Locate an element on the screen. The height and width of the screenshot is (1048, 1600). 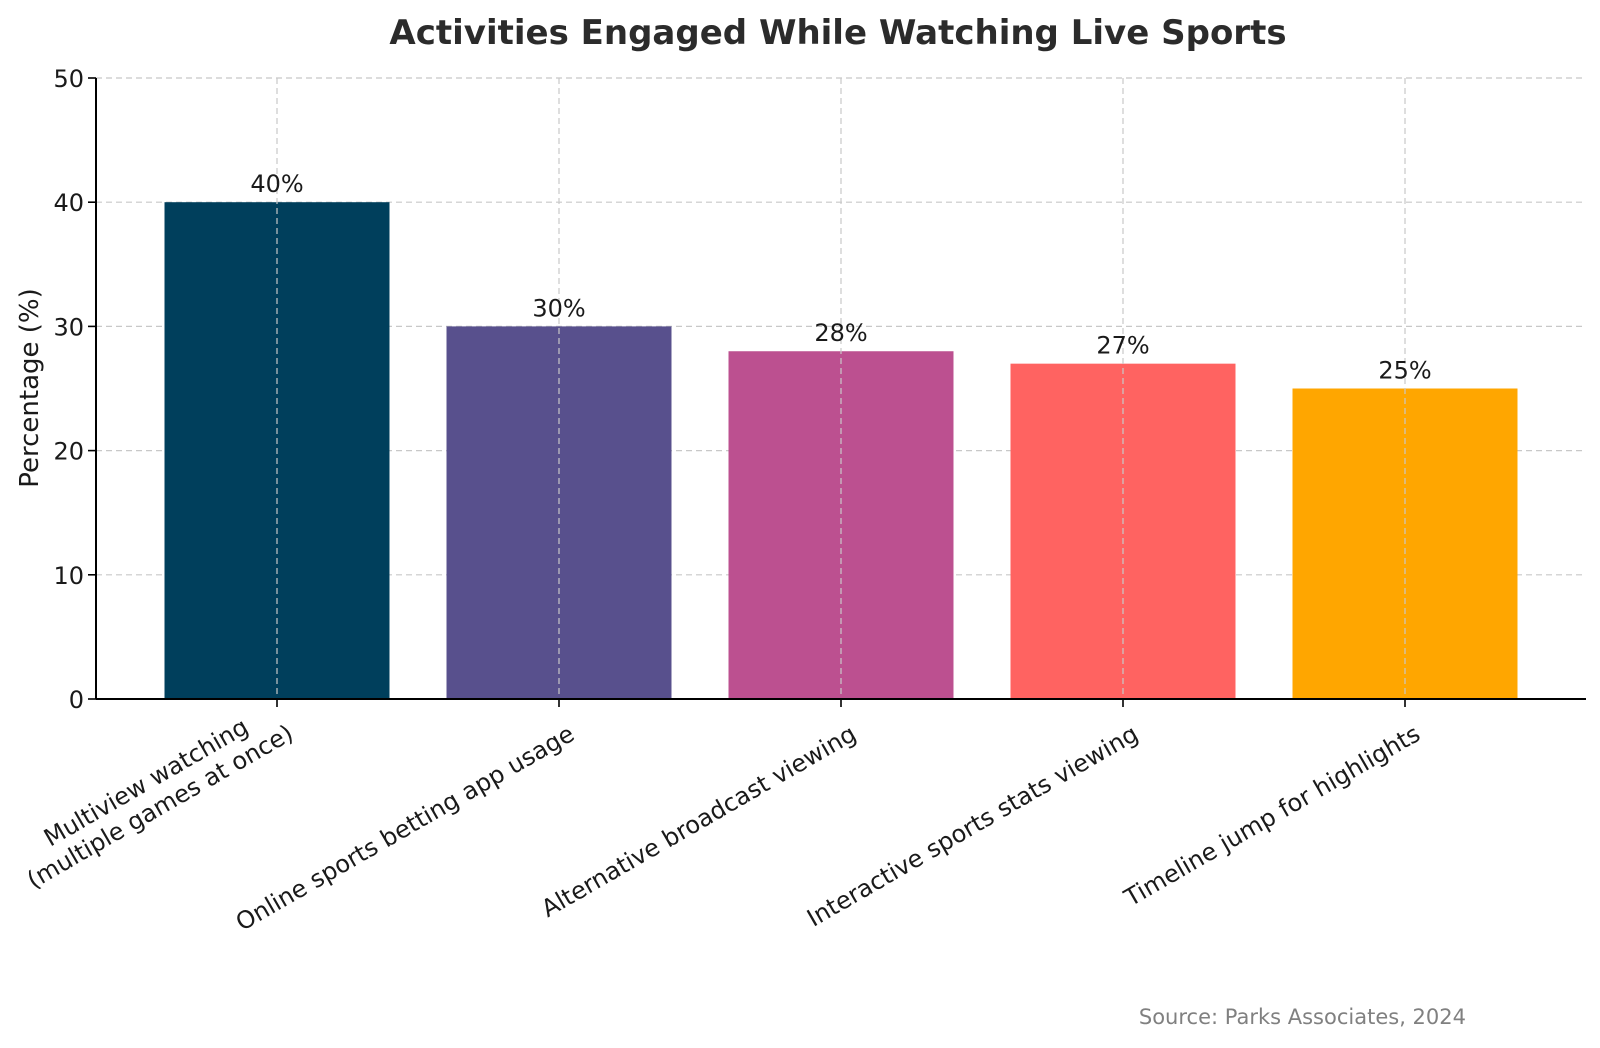
data-label: 27% is located at coordinates (1122, 346).